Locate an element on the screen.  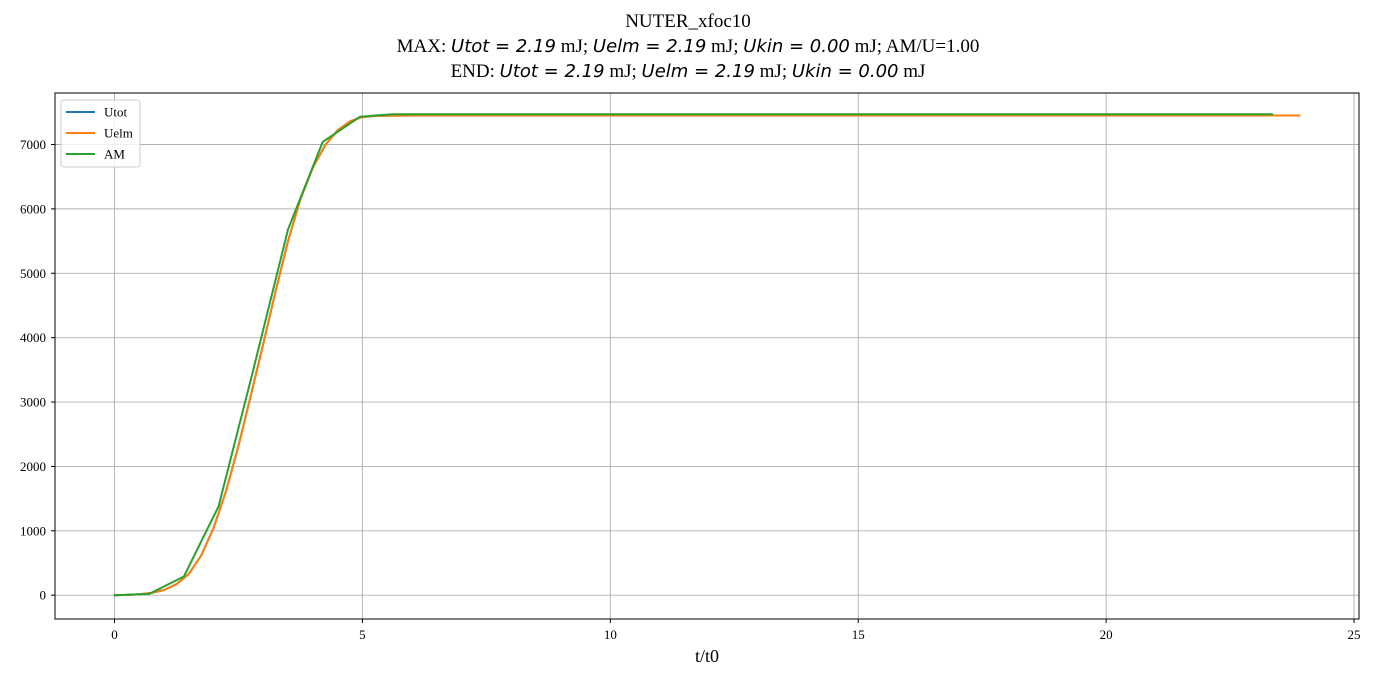
y-tick-label: 4000 is located at coordinates (33, 337).